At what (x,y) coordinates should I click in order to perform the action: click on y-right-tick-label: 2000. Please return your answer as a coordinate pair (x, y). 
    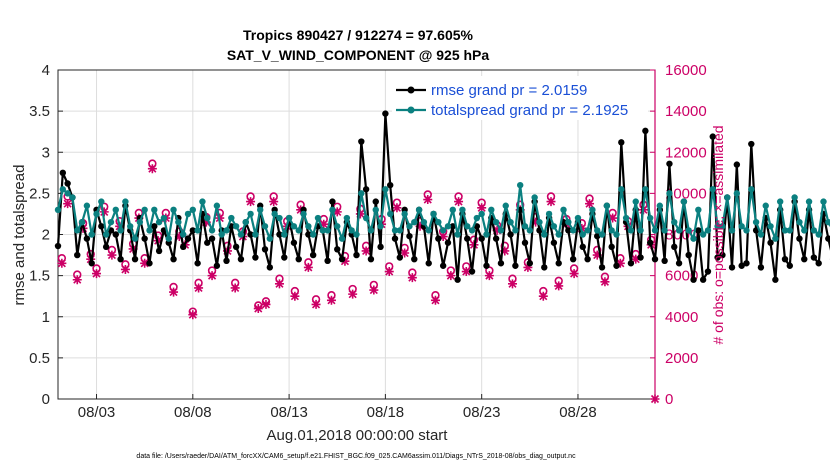
    Looking at the image, I should click on (681, 358).